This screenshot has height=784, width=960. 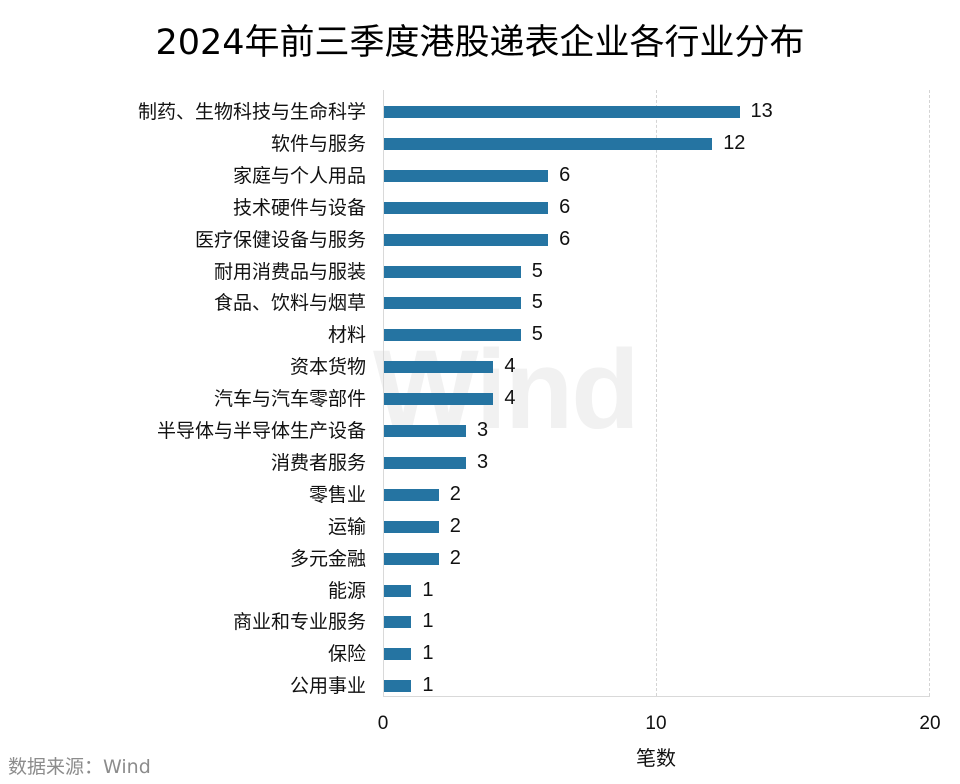 What do you see at coordinates (280, 239) in the screenshot?
I see `category-label: 医疗保健设备与服务` at bounding box center [280, 239].